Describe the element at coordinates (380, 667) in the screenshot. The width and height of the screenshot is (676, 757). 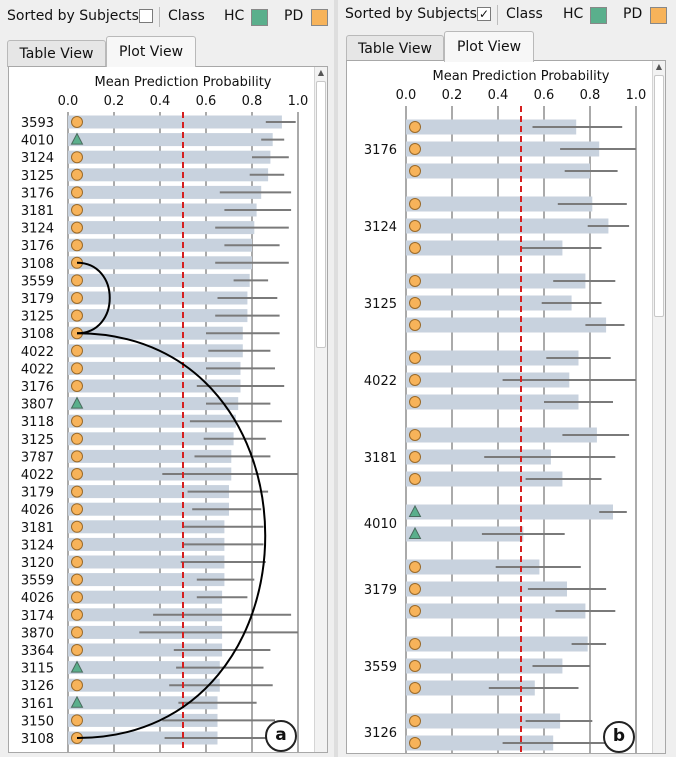
I see `subject-group-label: 3559` at that location.